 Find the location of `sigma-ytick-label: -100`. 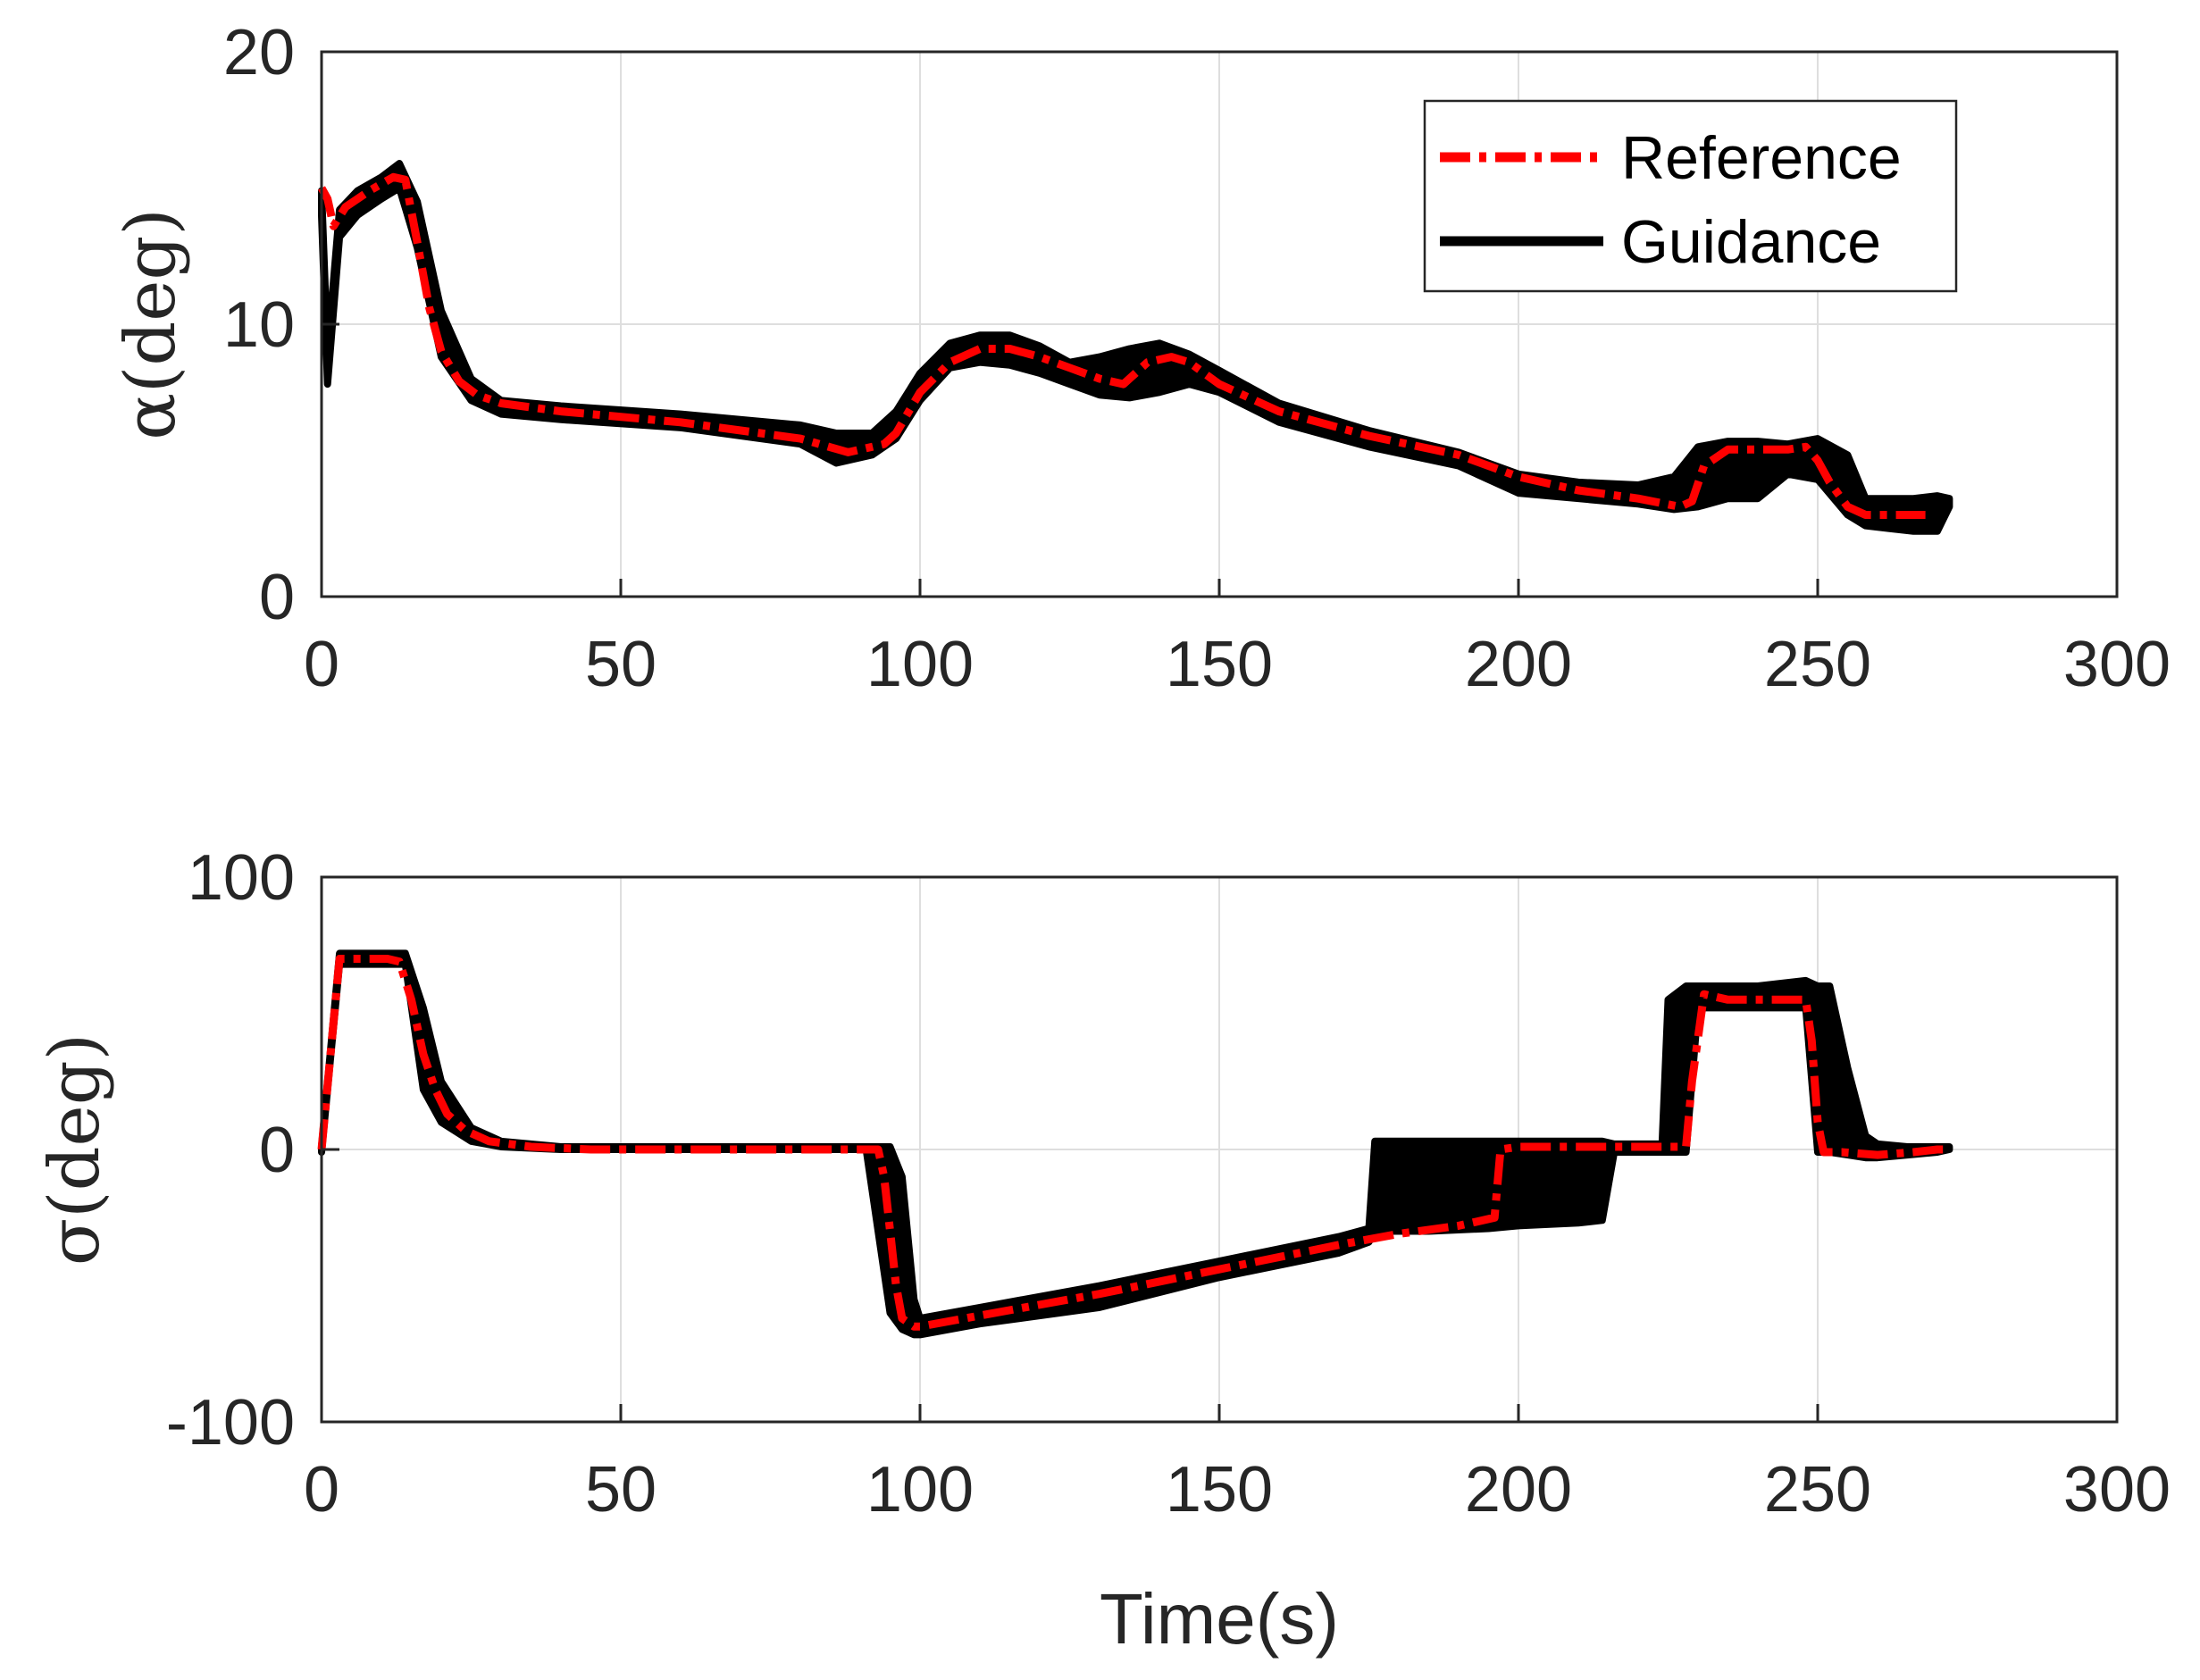

sigma-ytick-label: -100 is located at coordinates (231, 1423).